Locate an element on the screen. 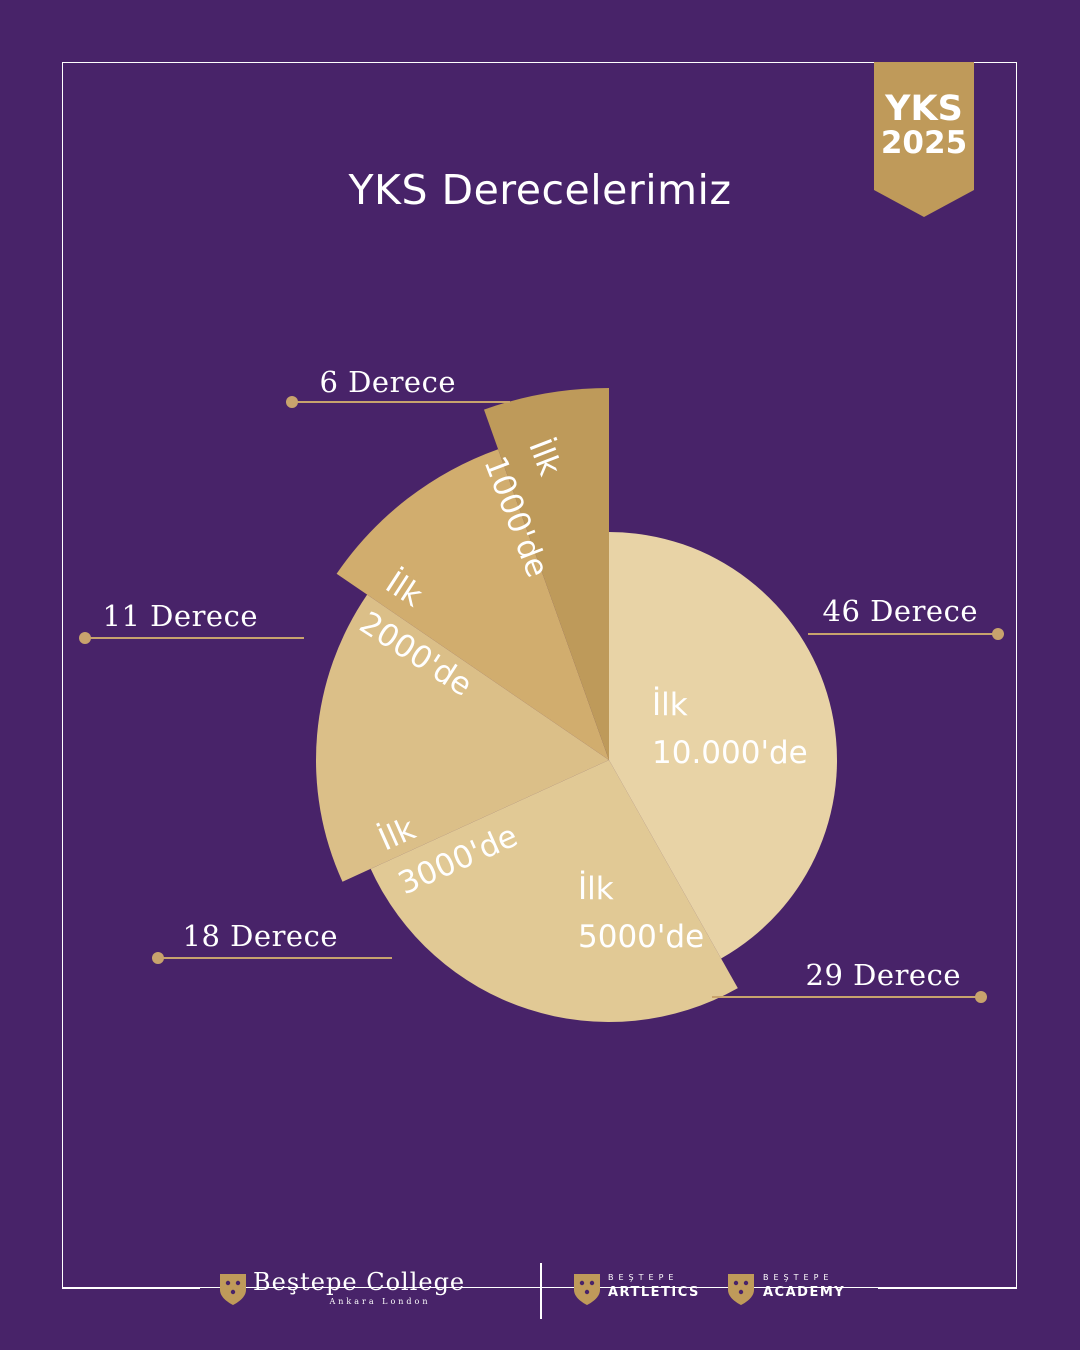 The width and height of the screenshot is (1080, 1350). footer-rule-left is located at coordinates (131, 1288).